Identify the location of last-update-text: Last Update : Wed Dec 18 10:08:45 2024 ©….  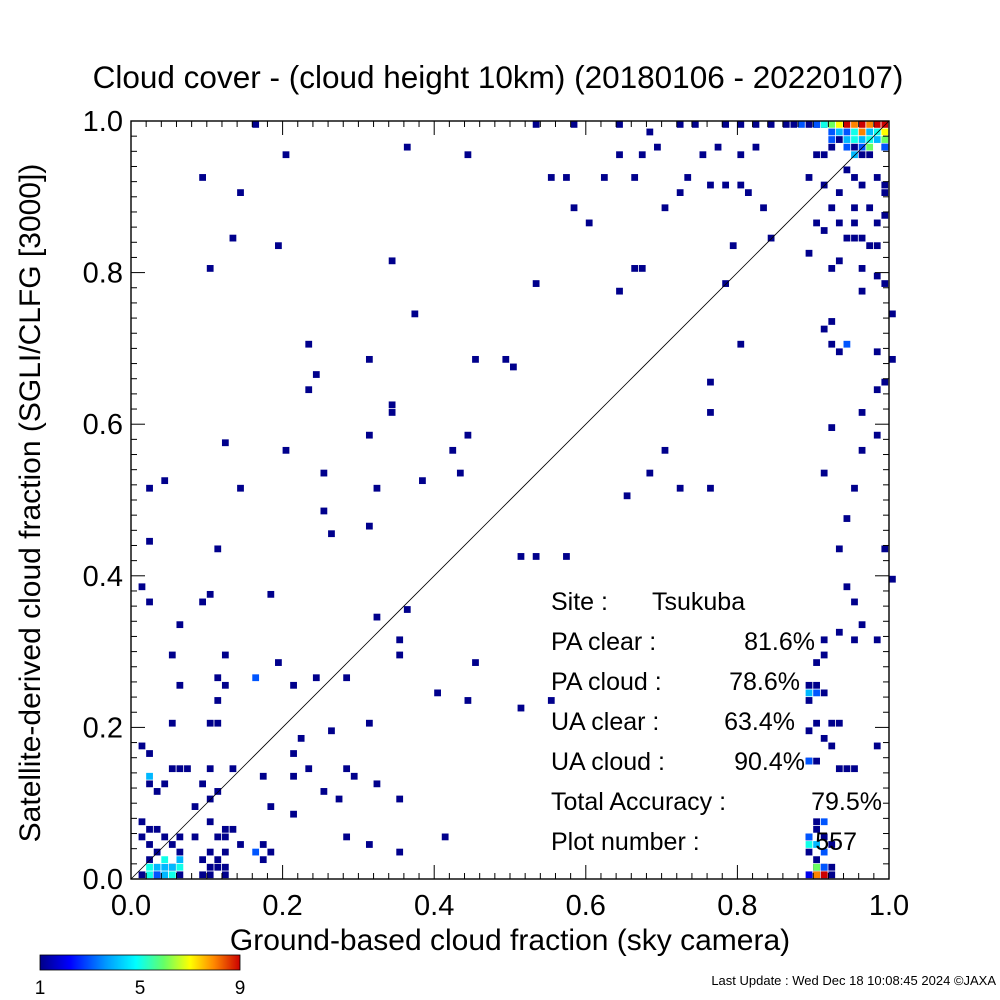
(853, 980).